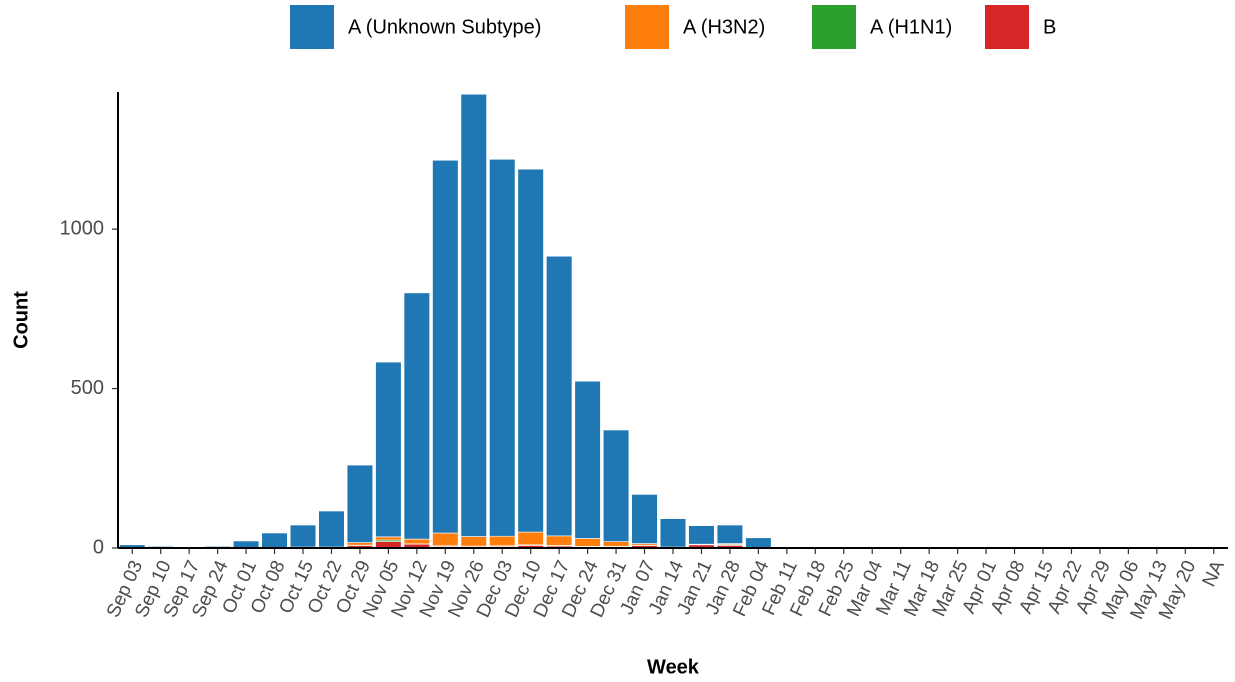 This screenshot has height=682, width=1235. Describe the element at coordinates (82, 228) in the screenshot. I see `y-tick-label: 1000` at that location.